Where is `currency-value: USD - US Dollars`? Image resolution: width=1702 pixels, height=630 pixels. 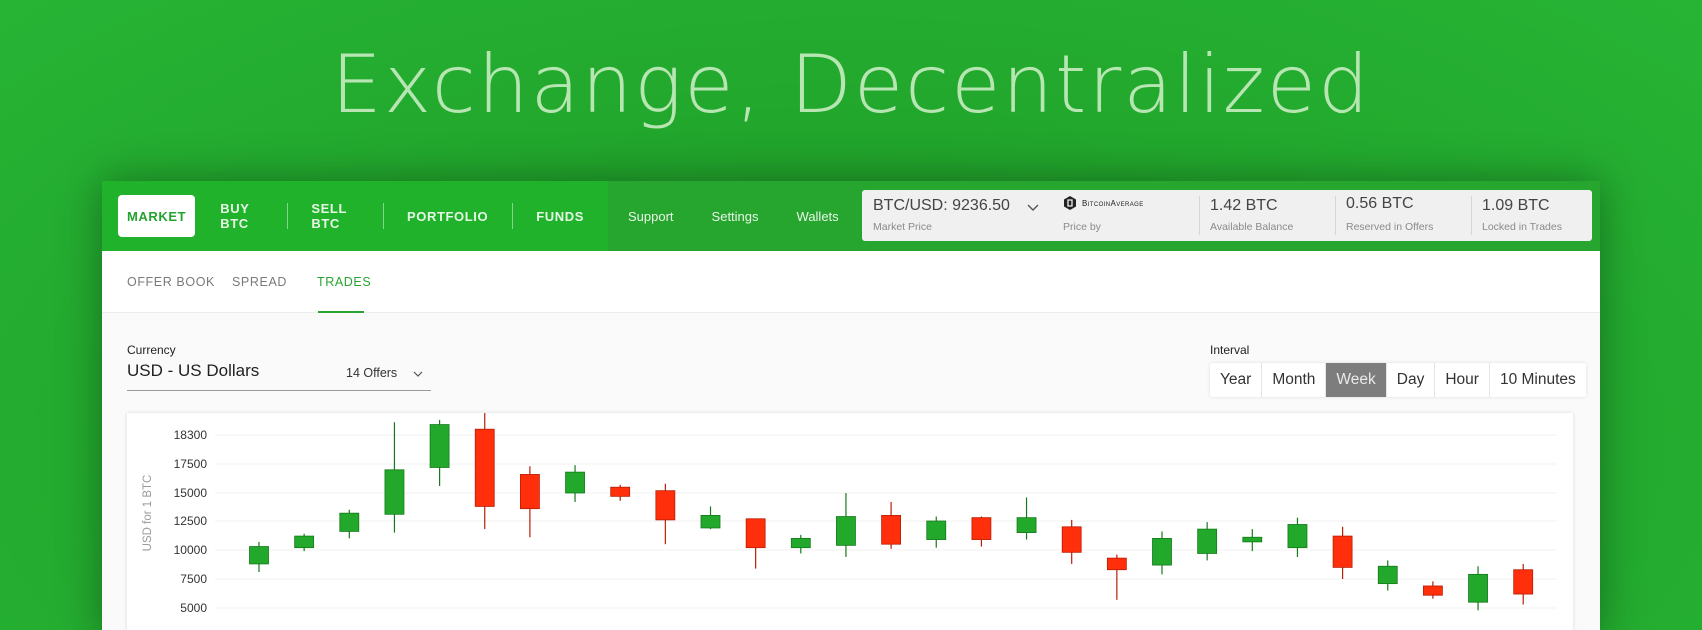
currency-value: USD - US Dollars is located at coordinates (193, 370).